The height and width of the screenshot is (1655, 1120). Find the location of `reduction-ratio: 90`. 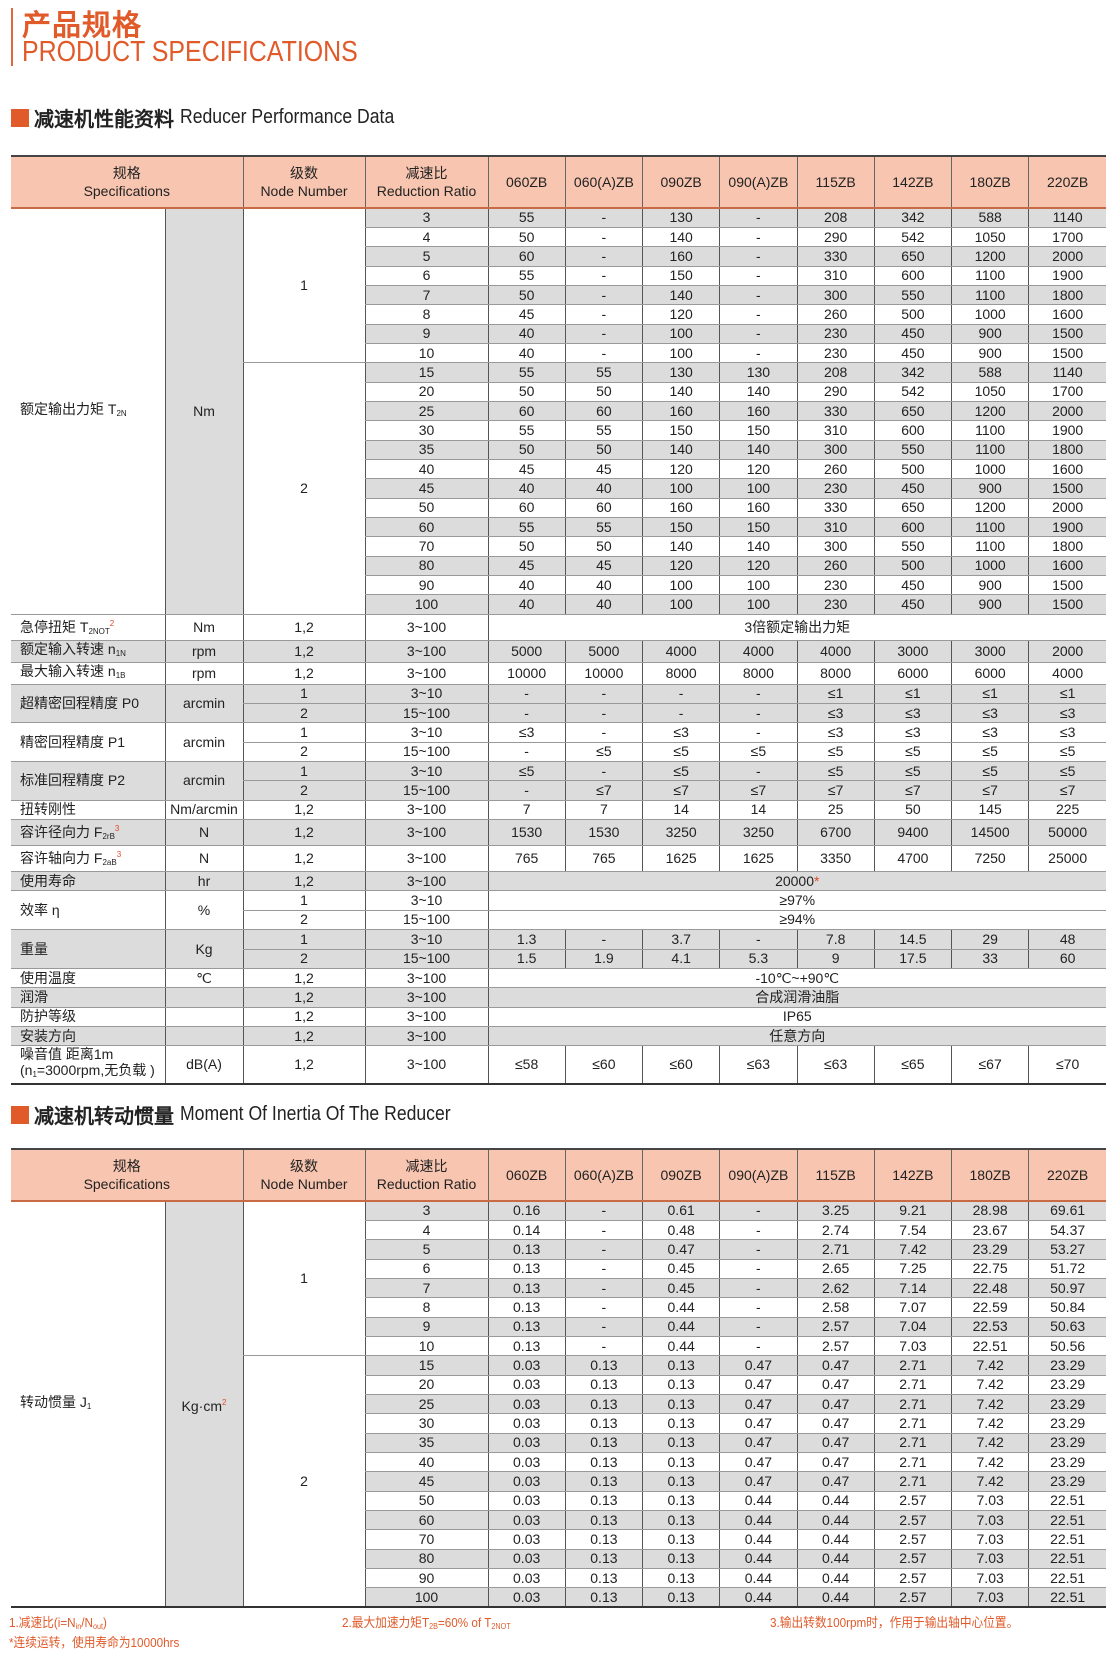

reduction-ratio: 90 is located at coordinates (426, 585).